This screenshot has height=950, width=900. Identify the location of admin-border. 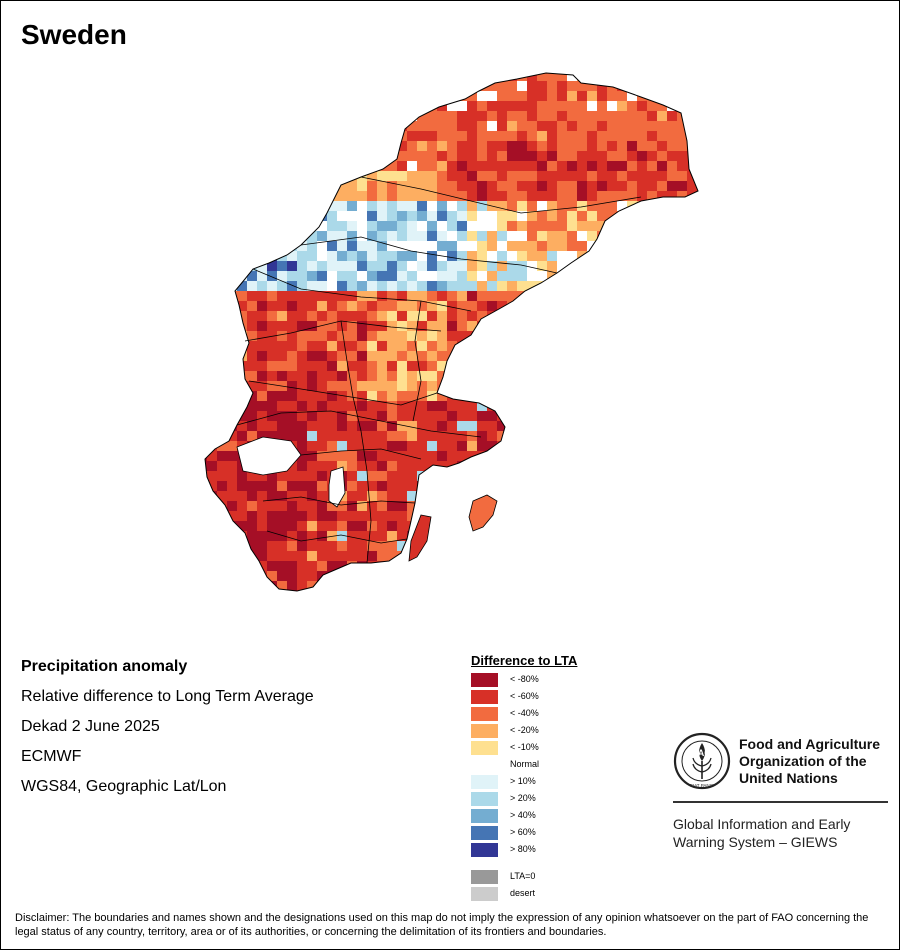
(356, 442).